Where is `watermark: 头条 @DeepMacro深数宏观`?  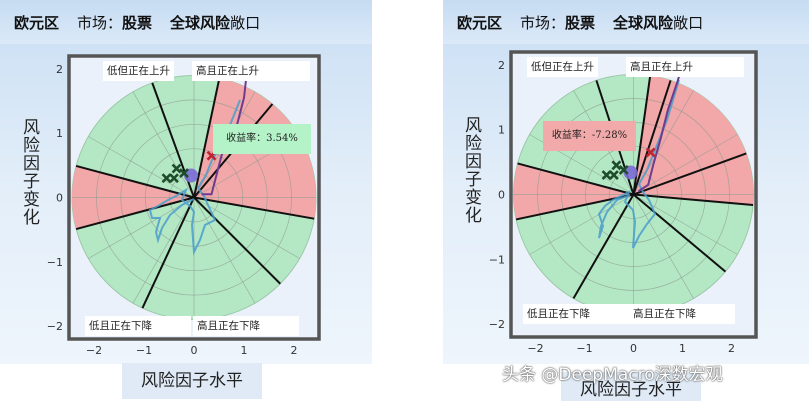 watermark: 头条 @DeepMacro深数宏观 is located at coordinates (612, 375).